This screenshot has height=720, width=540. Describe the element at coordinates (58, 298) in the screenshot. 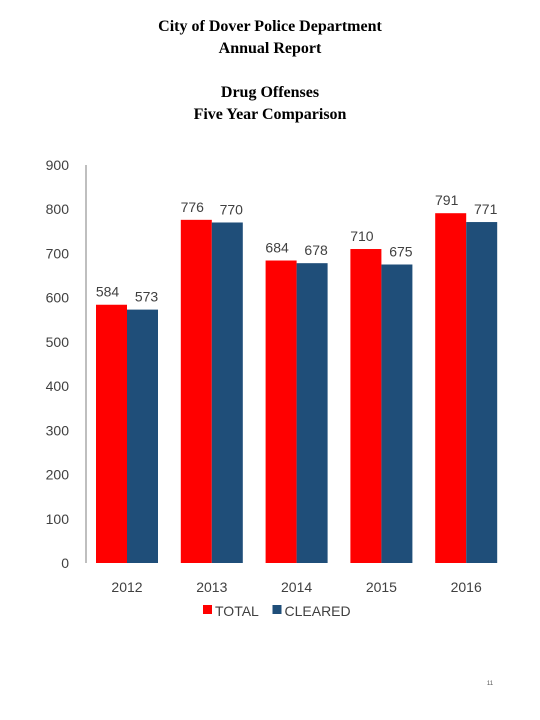

I see `y-tick-label: 600` at that location.